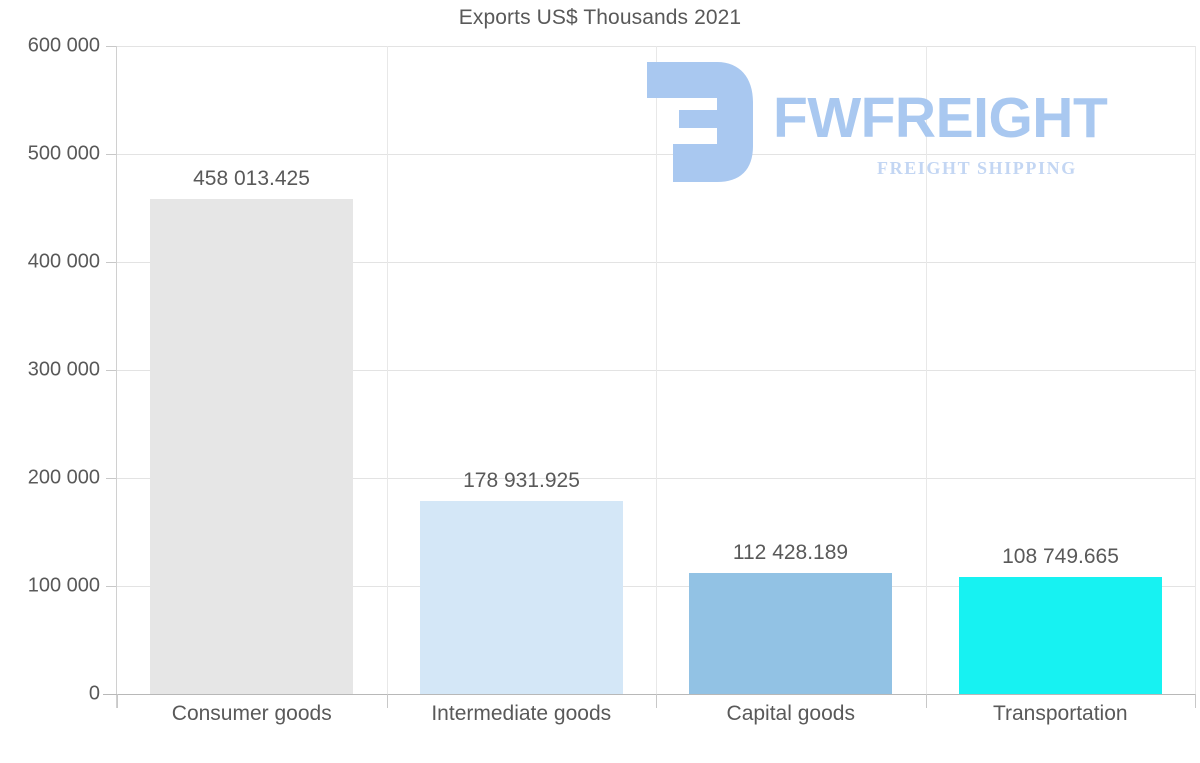  I want to click on bar-value-label: 458 013.425, so click(251, 179).